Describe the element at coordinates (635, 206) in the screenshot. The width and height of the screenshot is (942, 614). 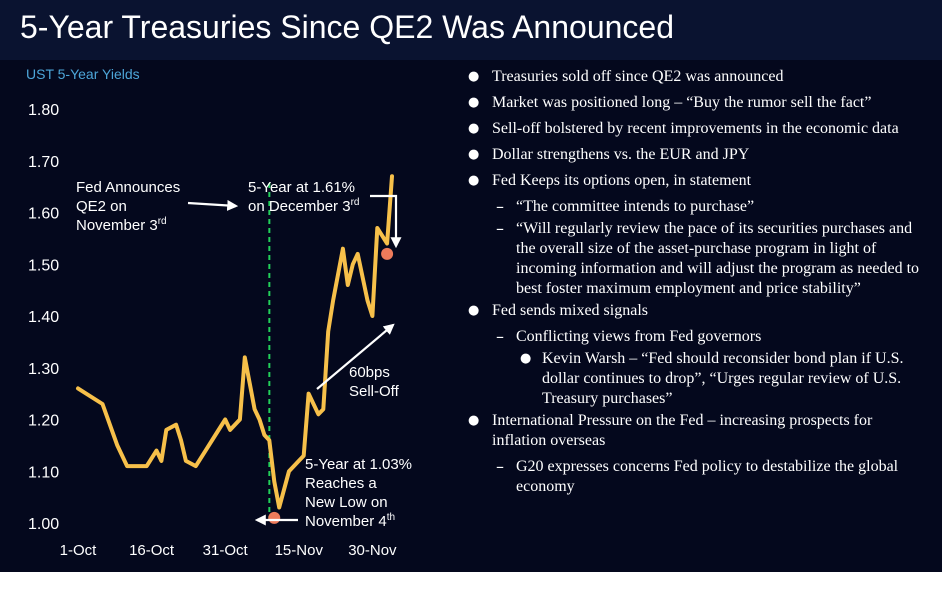
I see `bullet-text: “The committee intends to purchase”` at that location.